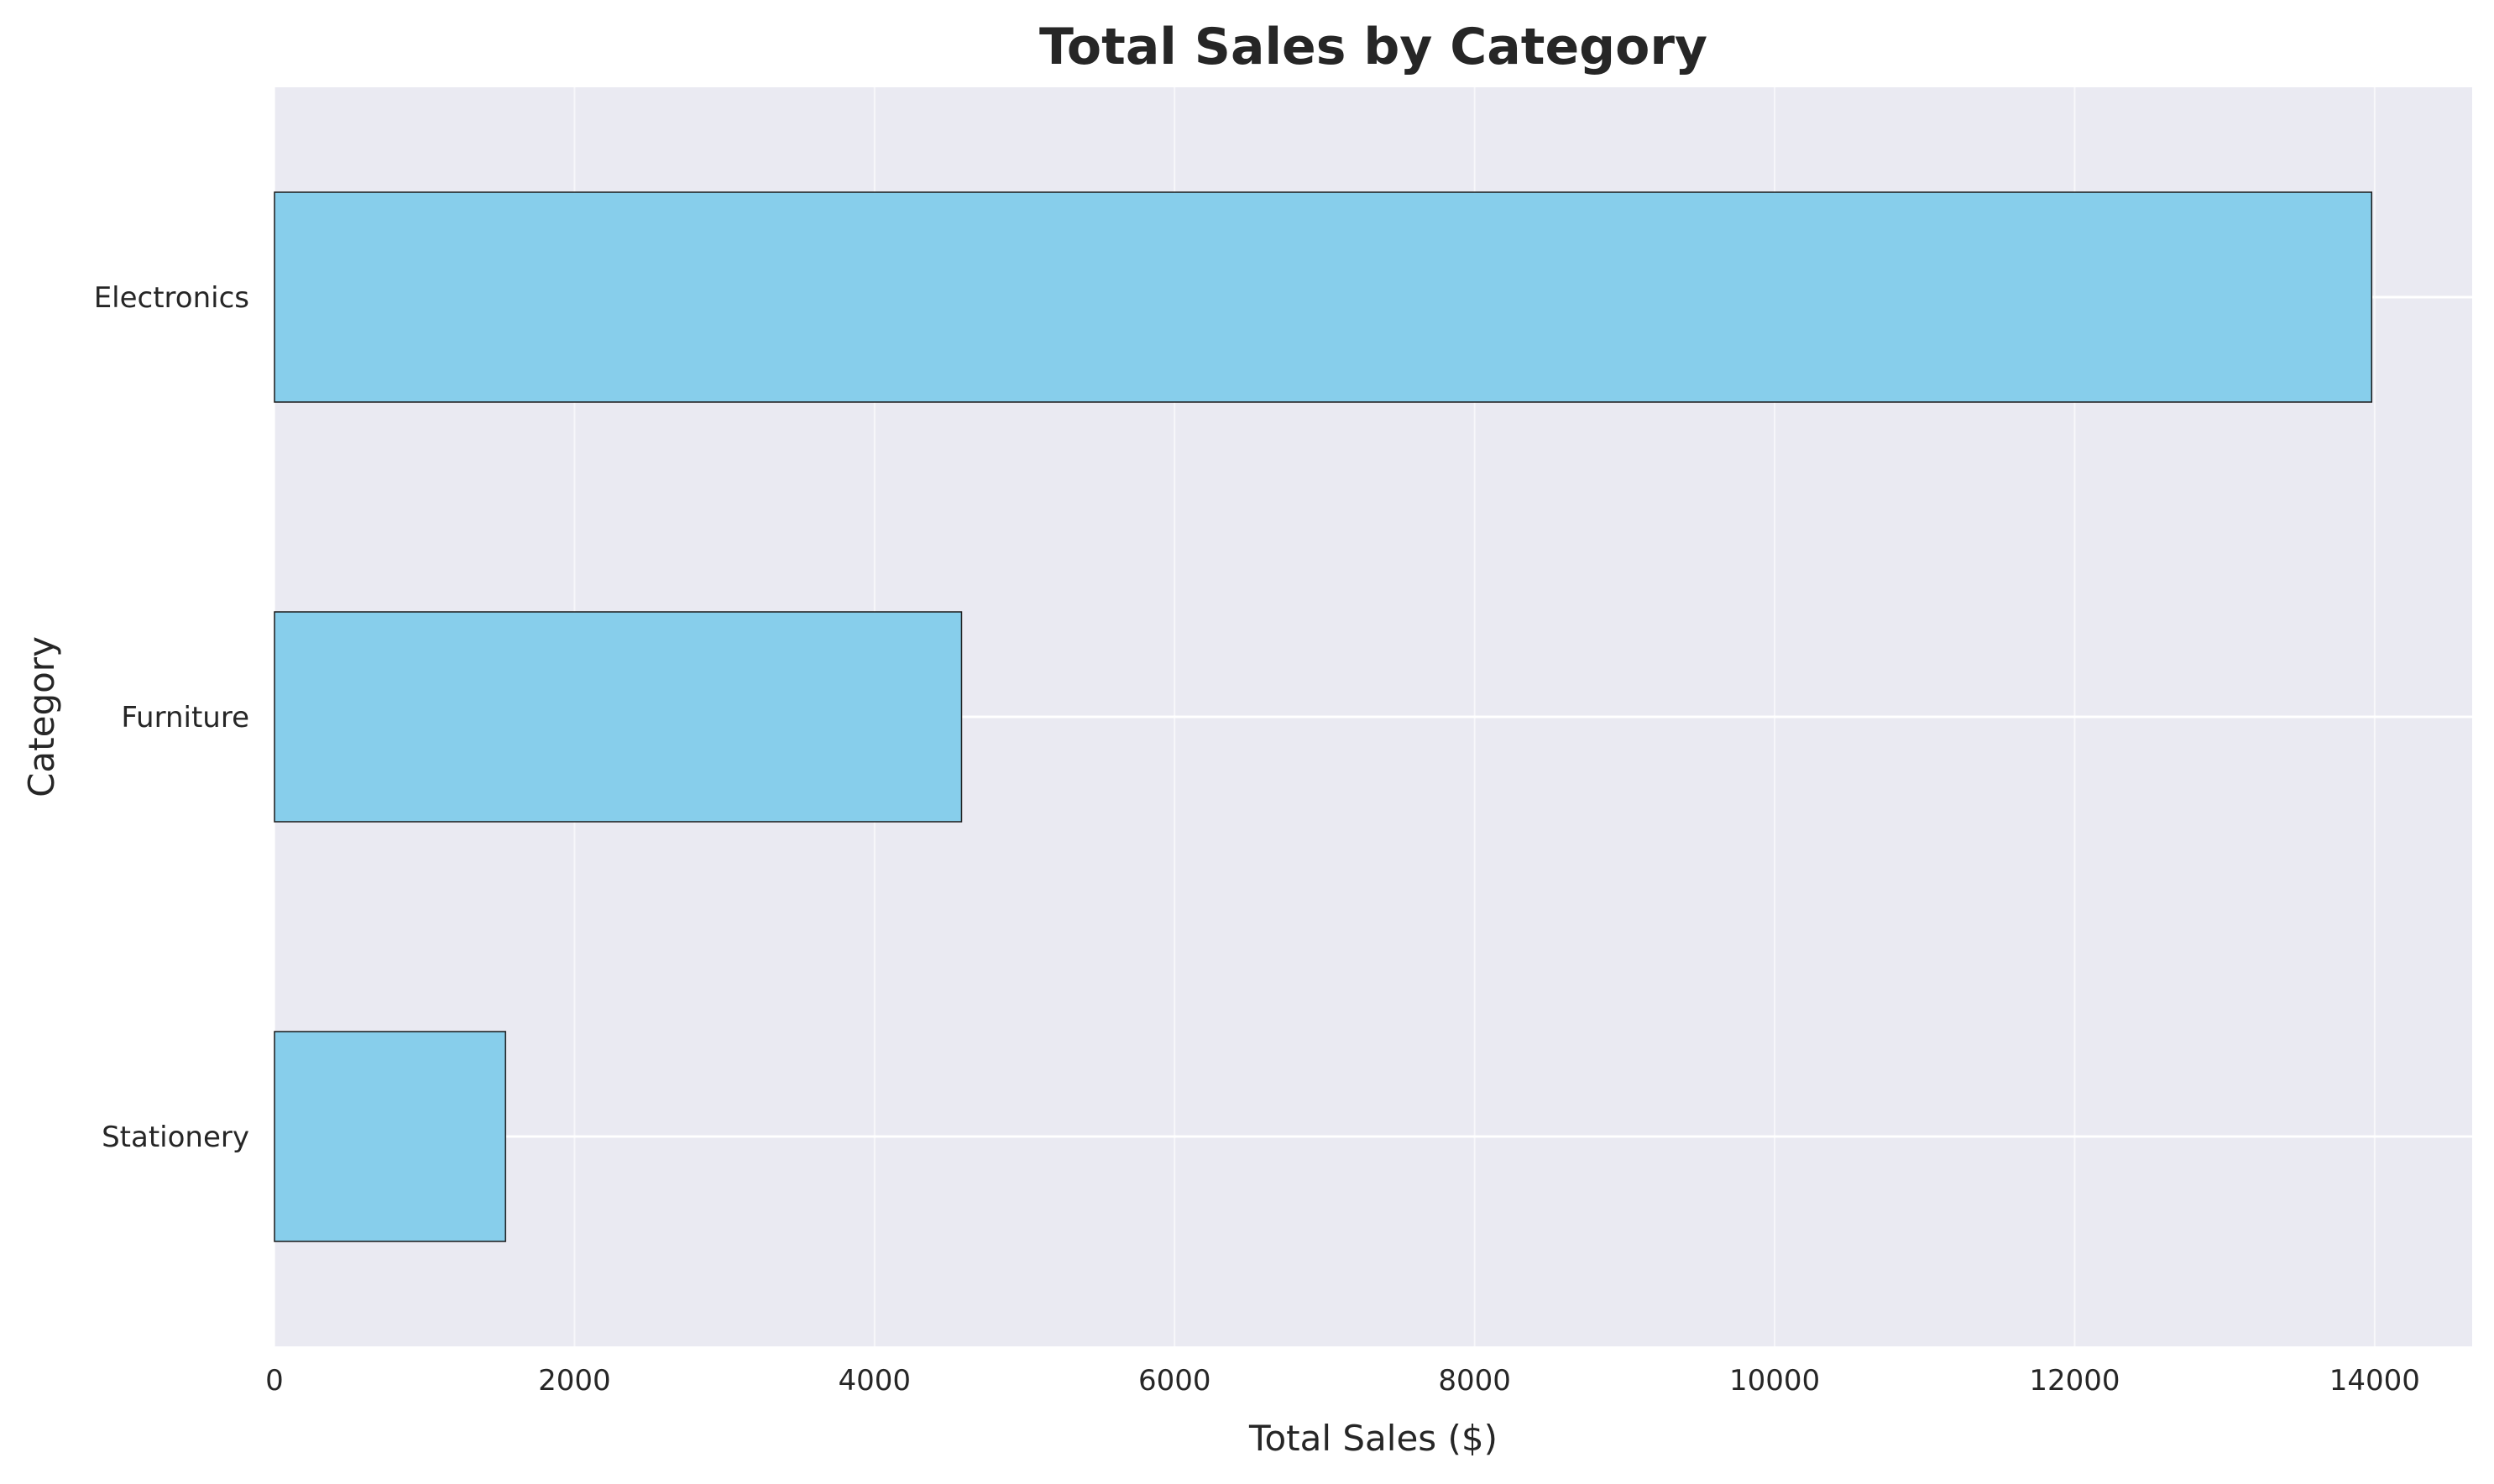 This screenshot has width=2494, height=1484. Describe the element at coordinates (1474, 1381) in the screenshot. I see `x-tick-label: 8000` at that location.